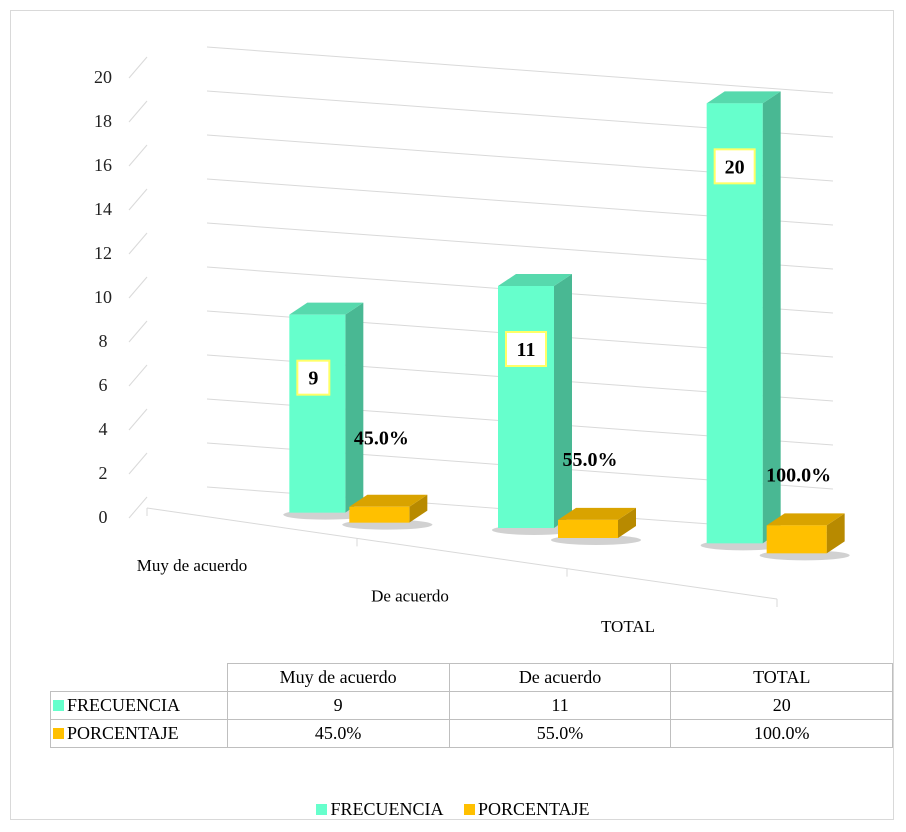  What do you see at coordinates (338, 705) in the screenshot?
I see `table-cell: 9` at bounding box center [338, 705].